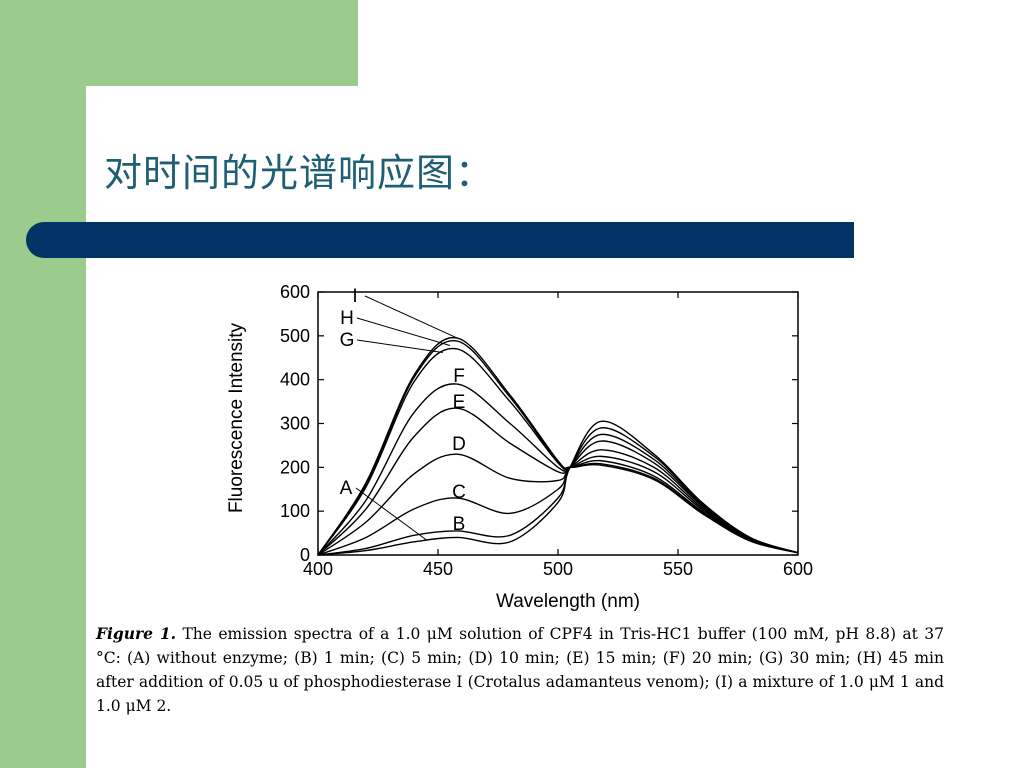 The image size is (1024, 768). What do you see at coordinates (403, 331) in the screenshot?
I see `curve-leader-h` at bounding box center [403, 331].